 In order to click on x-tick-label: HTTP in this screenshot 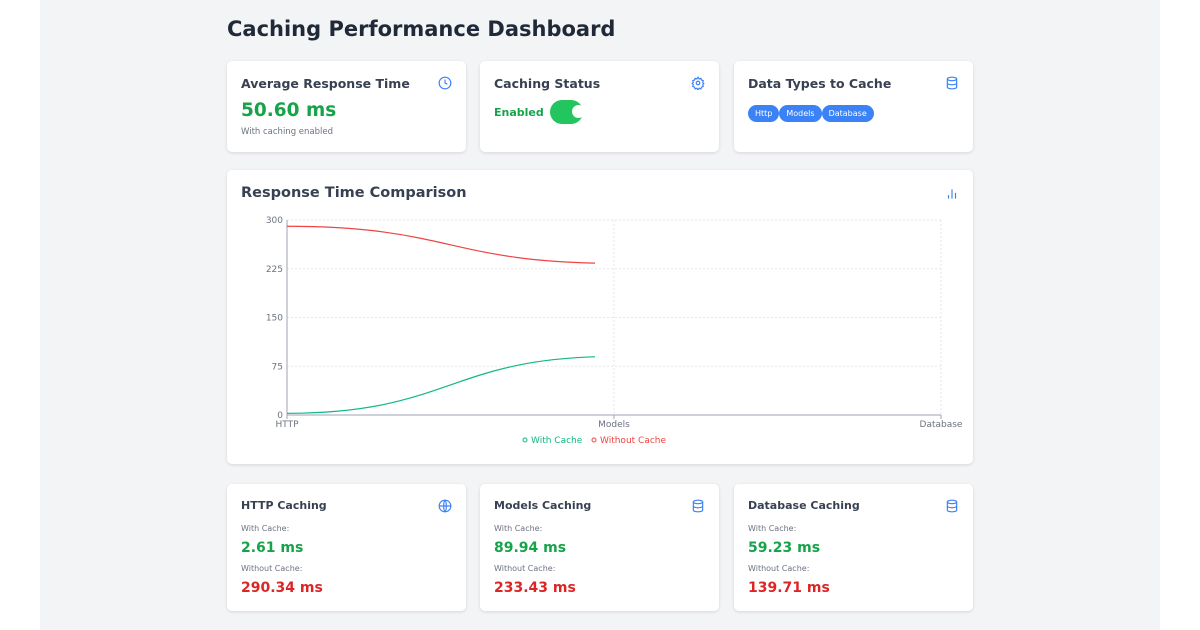, I will do `click(287, 425)`.